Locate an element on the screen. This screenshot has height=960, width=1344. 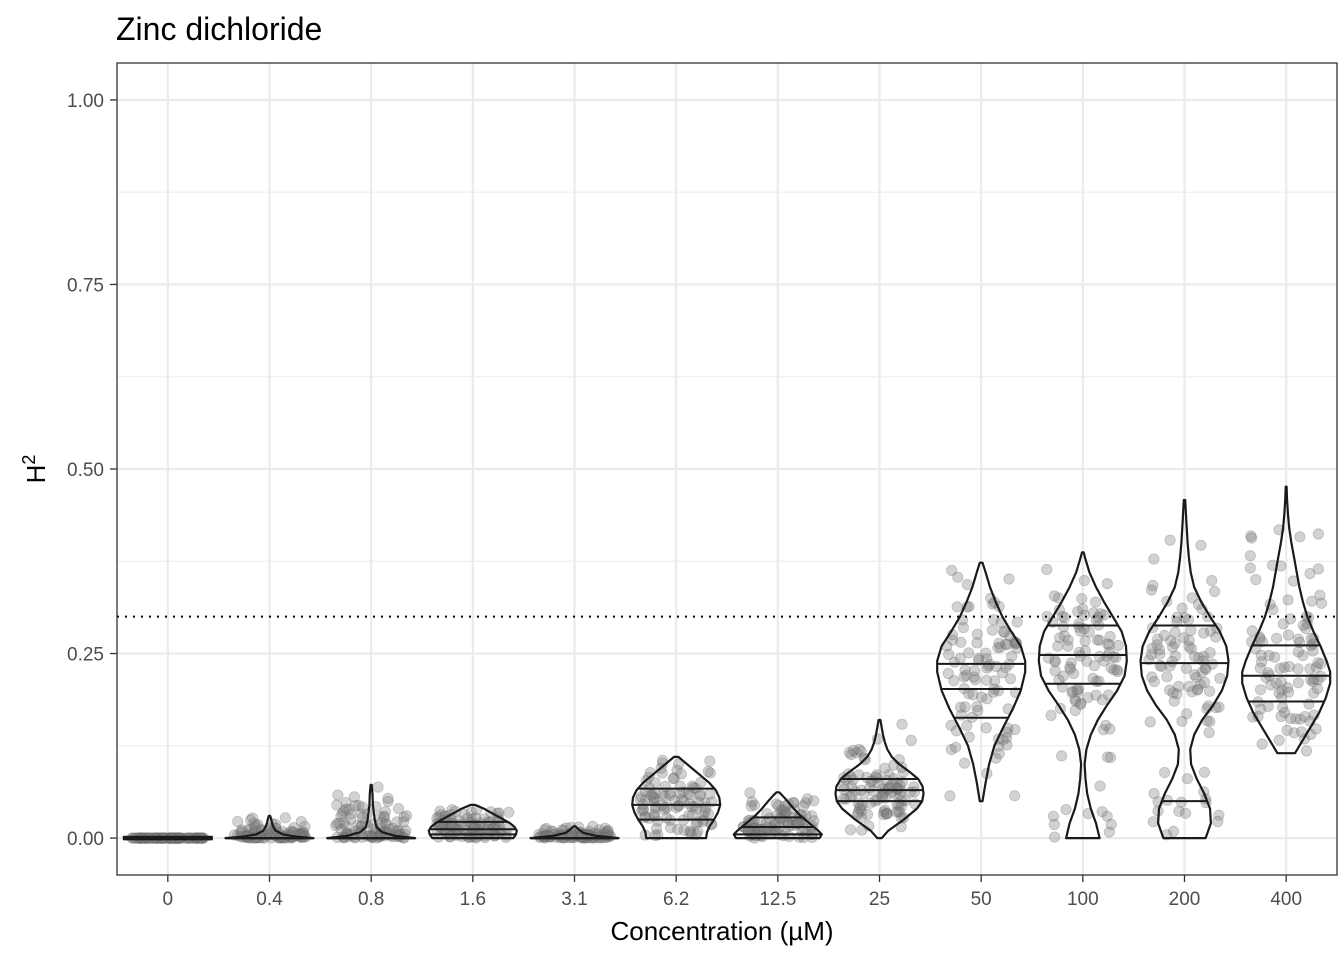
x-tick-label: 6.2 is located at coordinates (676, 899).